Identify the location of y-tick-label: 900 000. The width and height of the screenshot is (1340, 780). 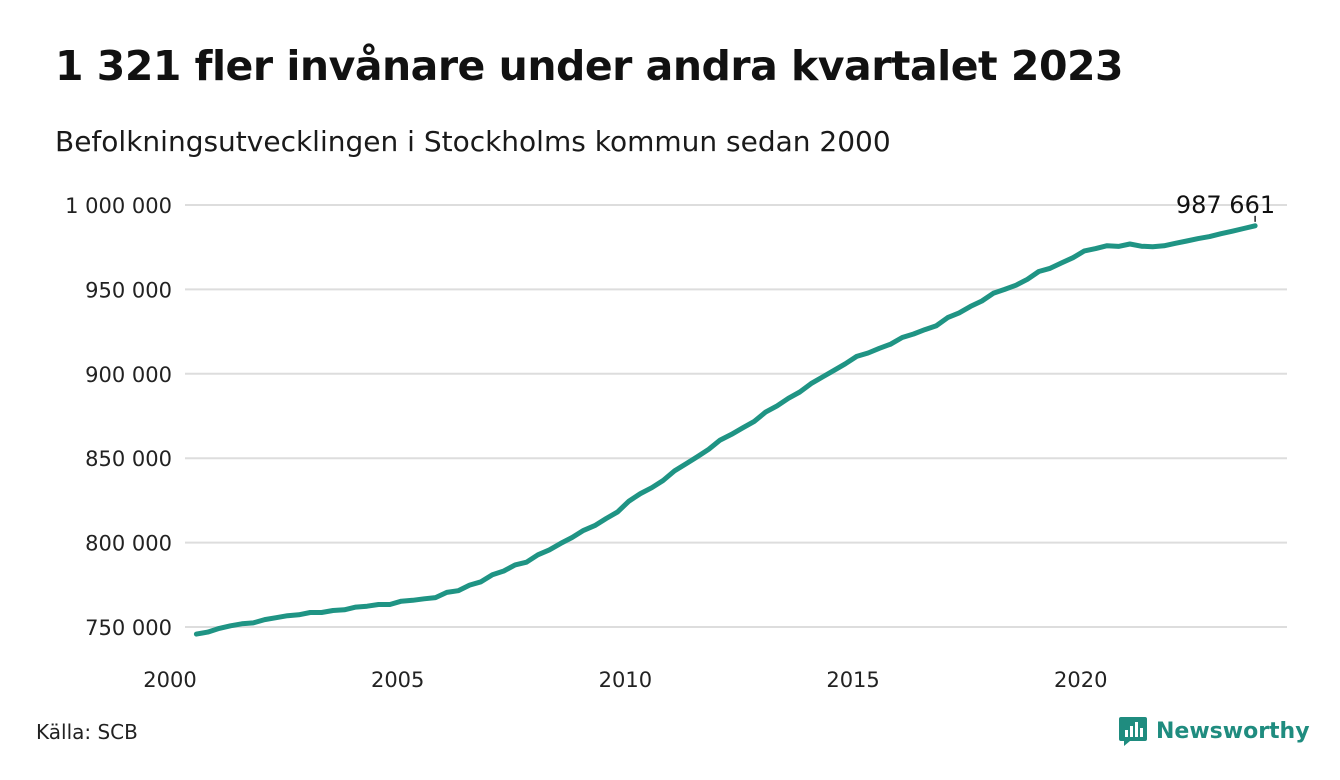
(128, 375).